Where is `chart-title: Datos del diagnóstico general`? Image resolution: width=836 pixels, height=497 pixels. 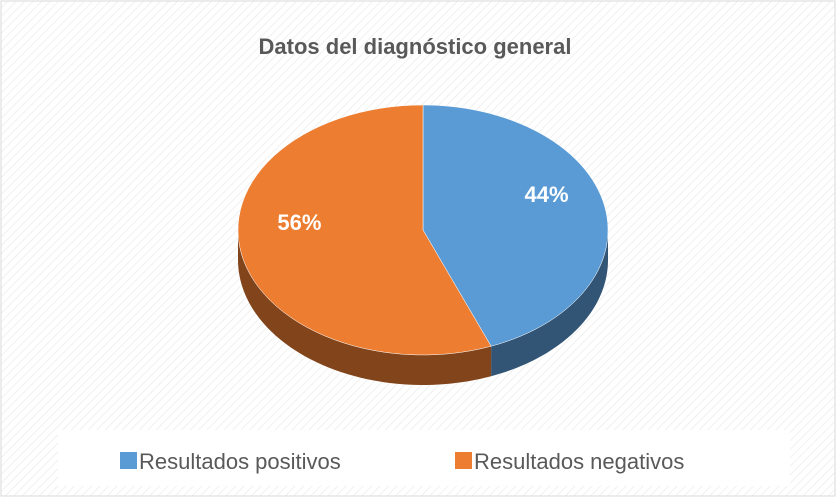 chart-title: Datos del diagnóstico general is located at coordinates (415, 46).